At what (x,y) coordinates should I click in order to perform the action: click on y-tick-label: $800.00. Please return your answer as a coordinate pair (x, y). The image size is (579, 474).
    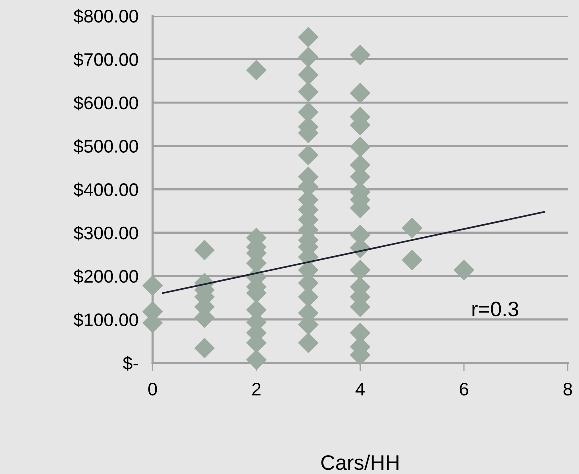
    Looking at the image, I should click on (106, 16).